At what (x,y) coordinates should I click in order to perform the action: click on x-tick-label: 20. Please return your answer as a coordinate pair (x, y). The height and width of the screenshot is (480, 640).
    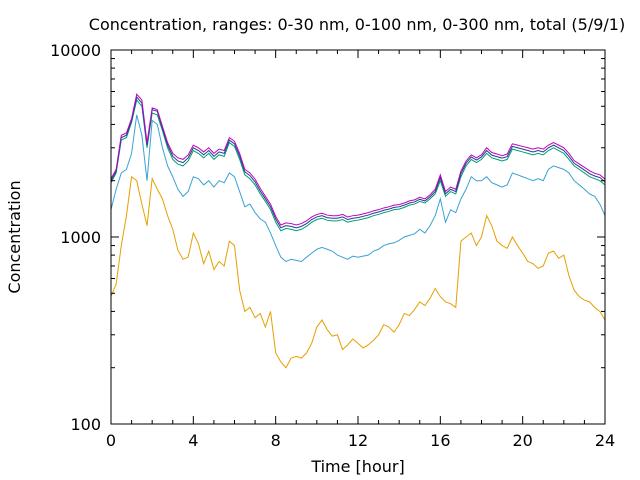
    Looking at the image, I should click on (522, 440).